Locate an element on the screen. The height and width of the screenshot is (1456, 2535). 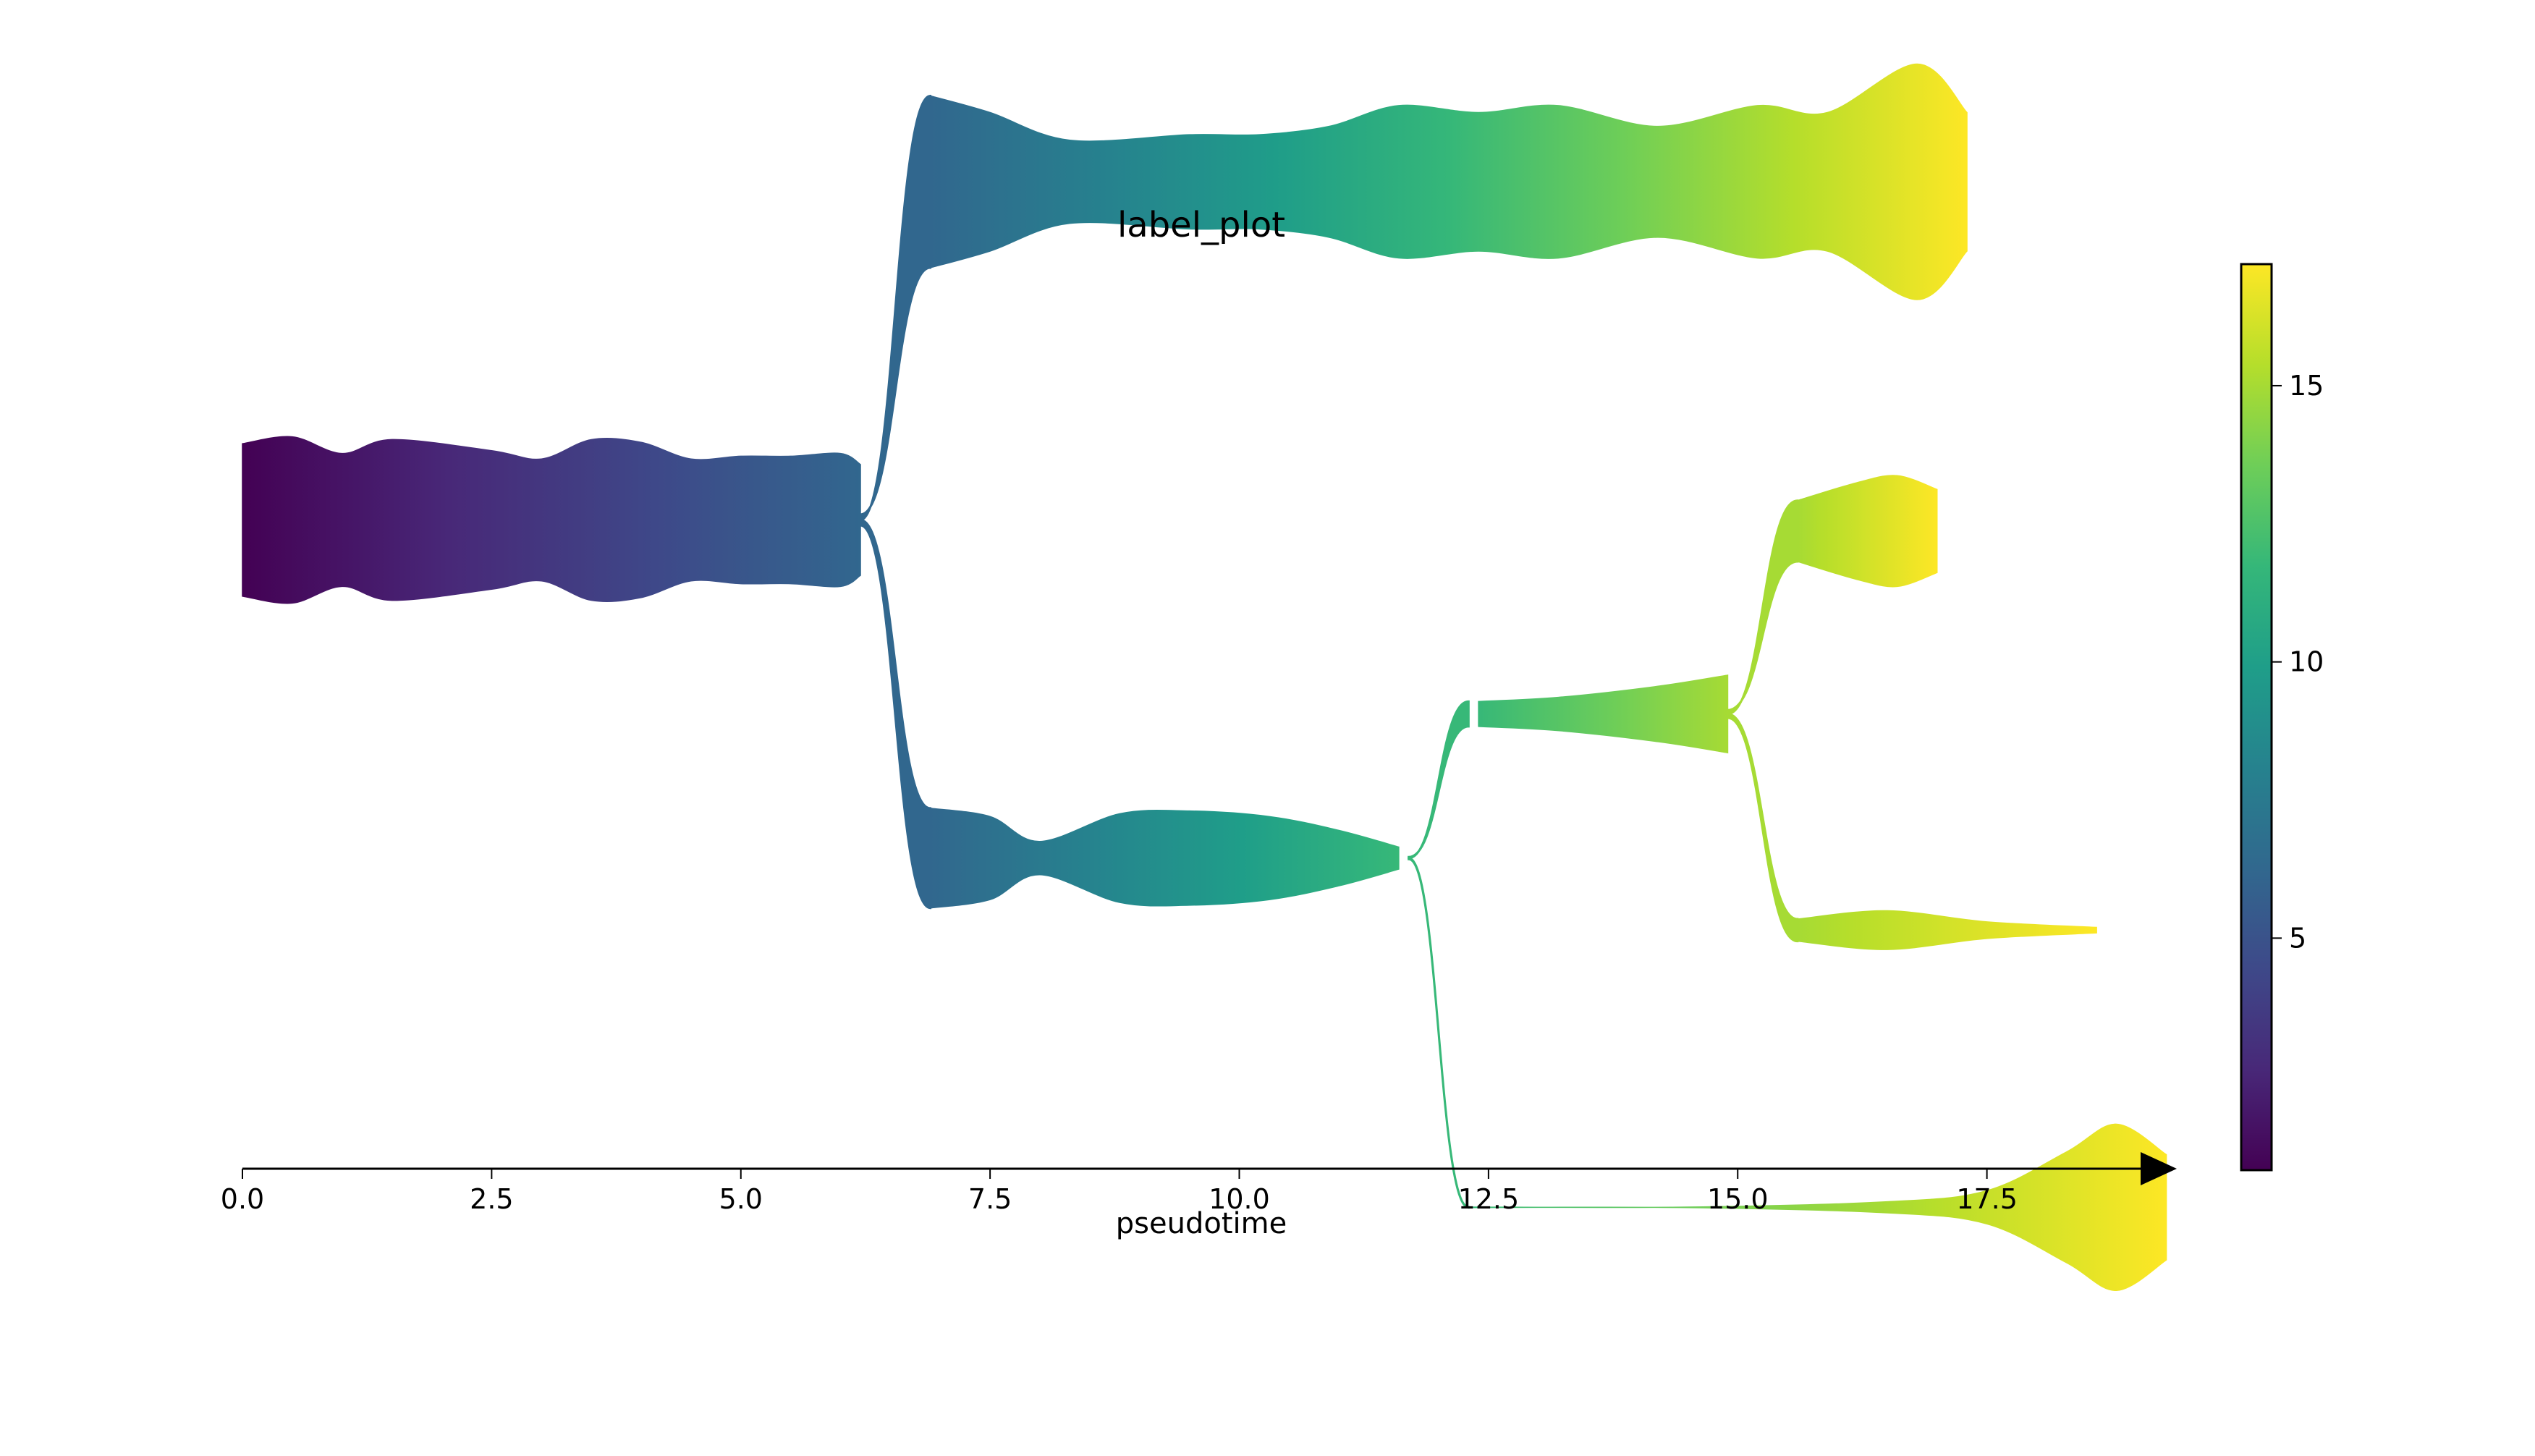
branch-mid-branch is located at coordinates (1603, 714).